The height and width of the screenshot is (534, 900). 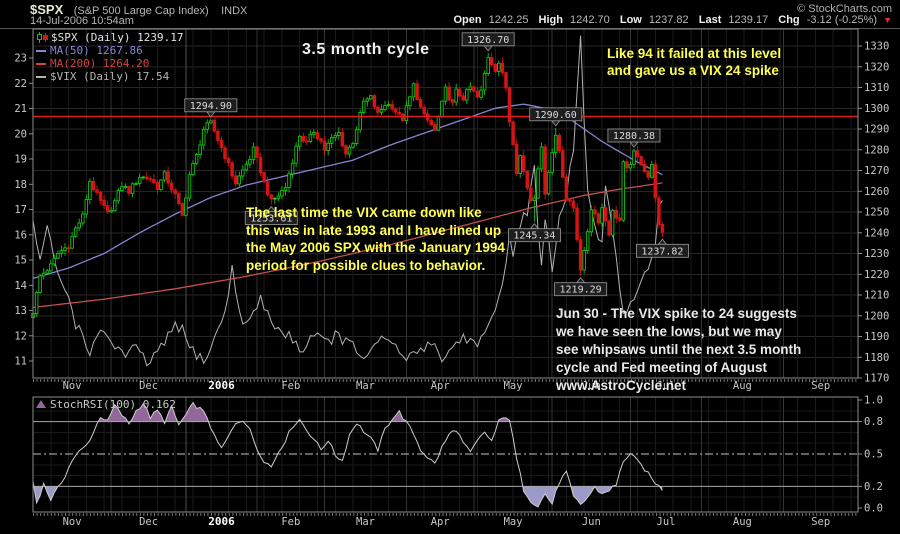 I want to click on change-down-arrow-icon: ▼, so click(x=887, y=20).